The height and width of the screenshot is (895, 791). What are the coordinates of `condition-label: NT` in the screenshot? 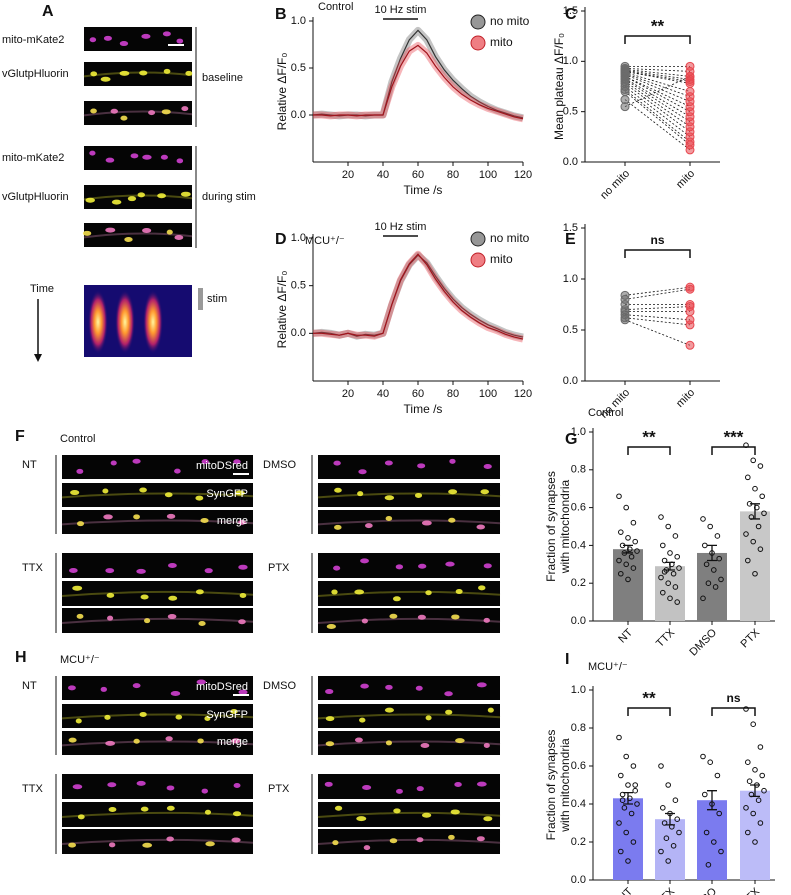 It's located at (29, 686).